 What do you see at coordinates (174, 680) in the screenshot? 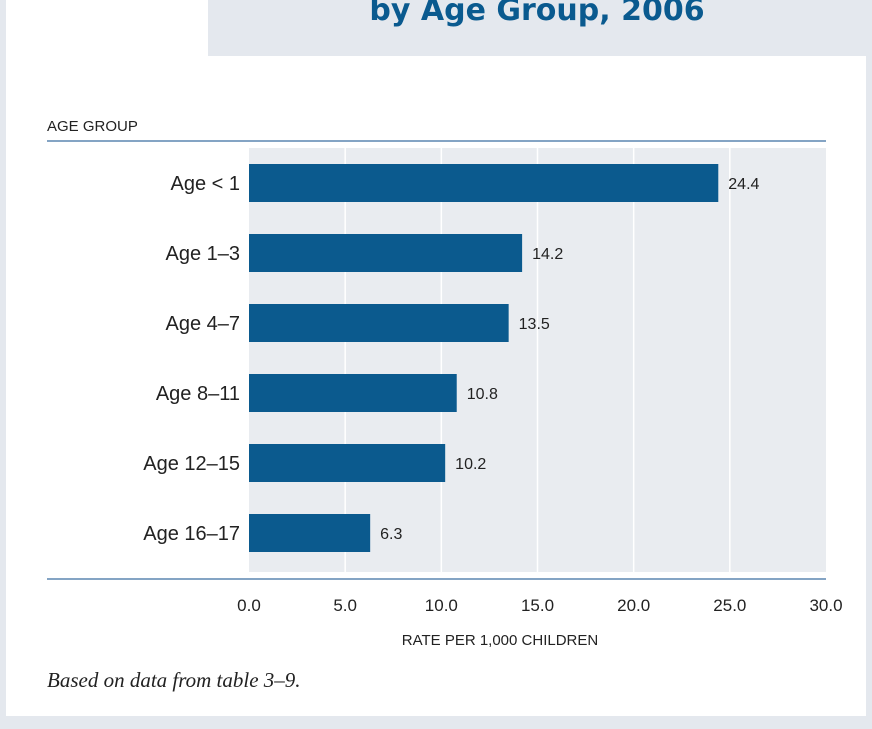
I see `source-footnote: Based on data from table 3–9.` at bounding box center [174, 680].